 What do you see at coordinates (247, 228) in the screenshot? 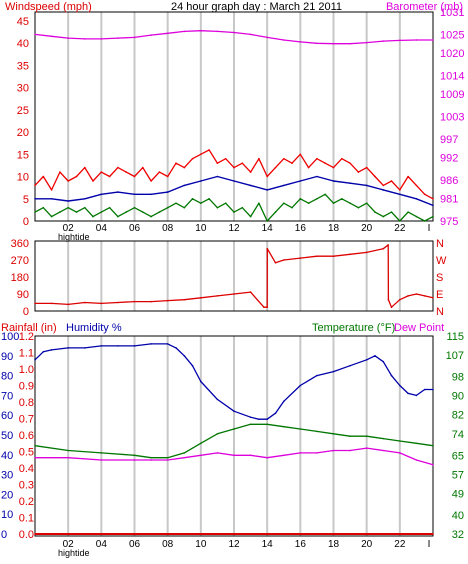
I see `panel1-hour-labels: 02 04 06 08 10 12 14 16 18 20 22 I` at bounding box center [247, 228].